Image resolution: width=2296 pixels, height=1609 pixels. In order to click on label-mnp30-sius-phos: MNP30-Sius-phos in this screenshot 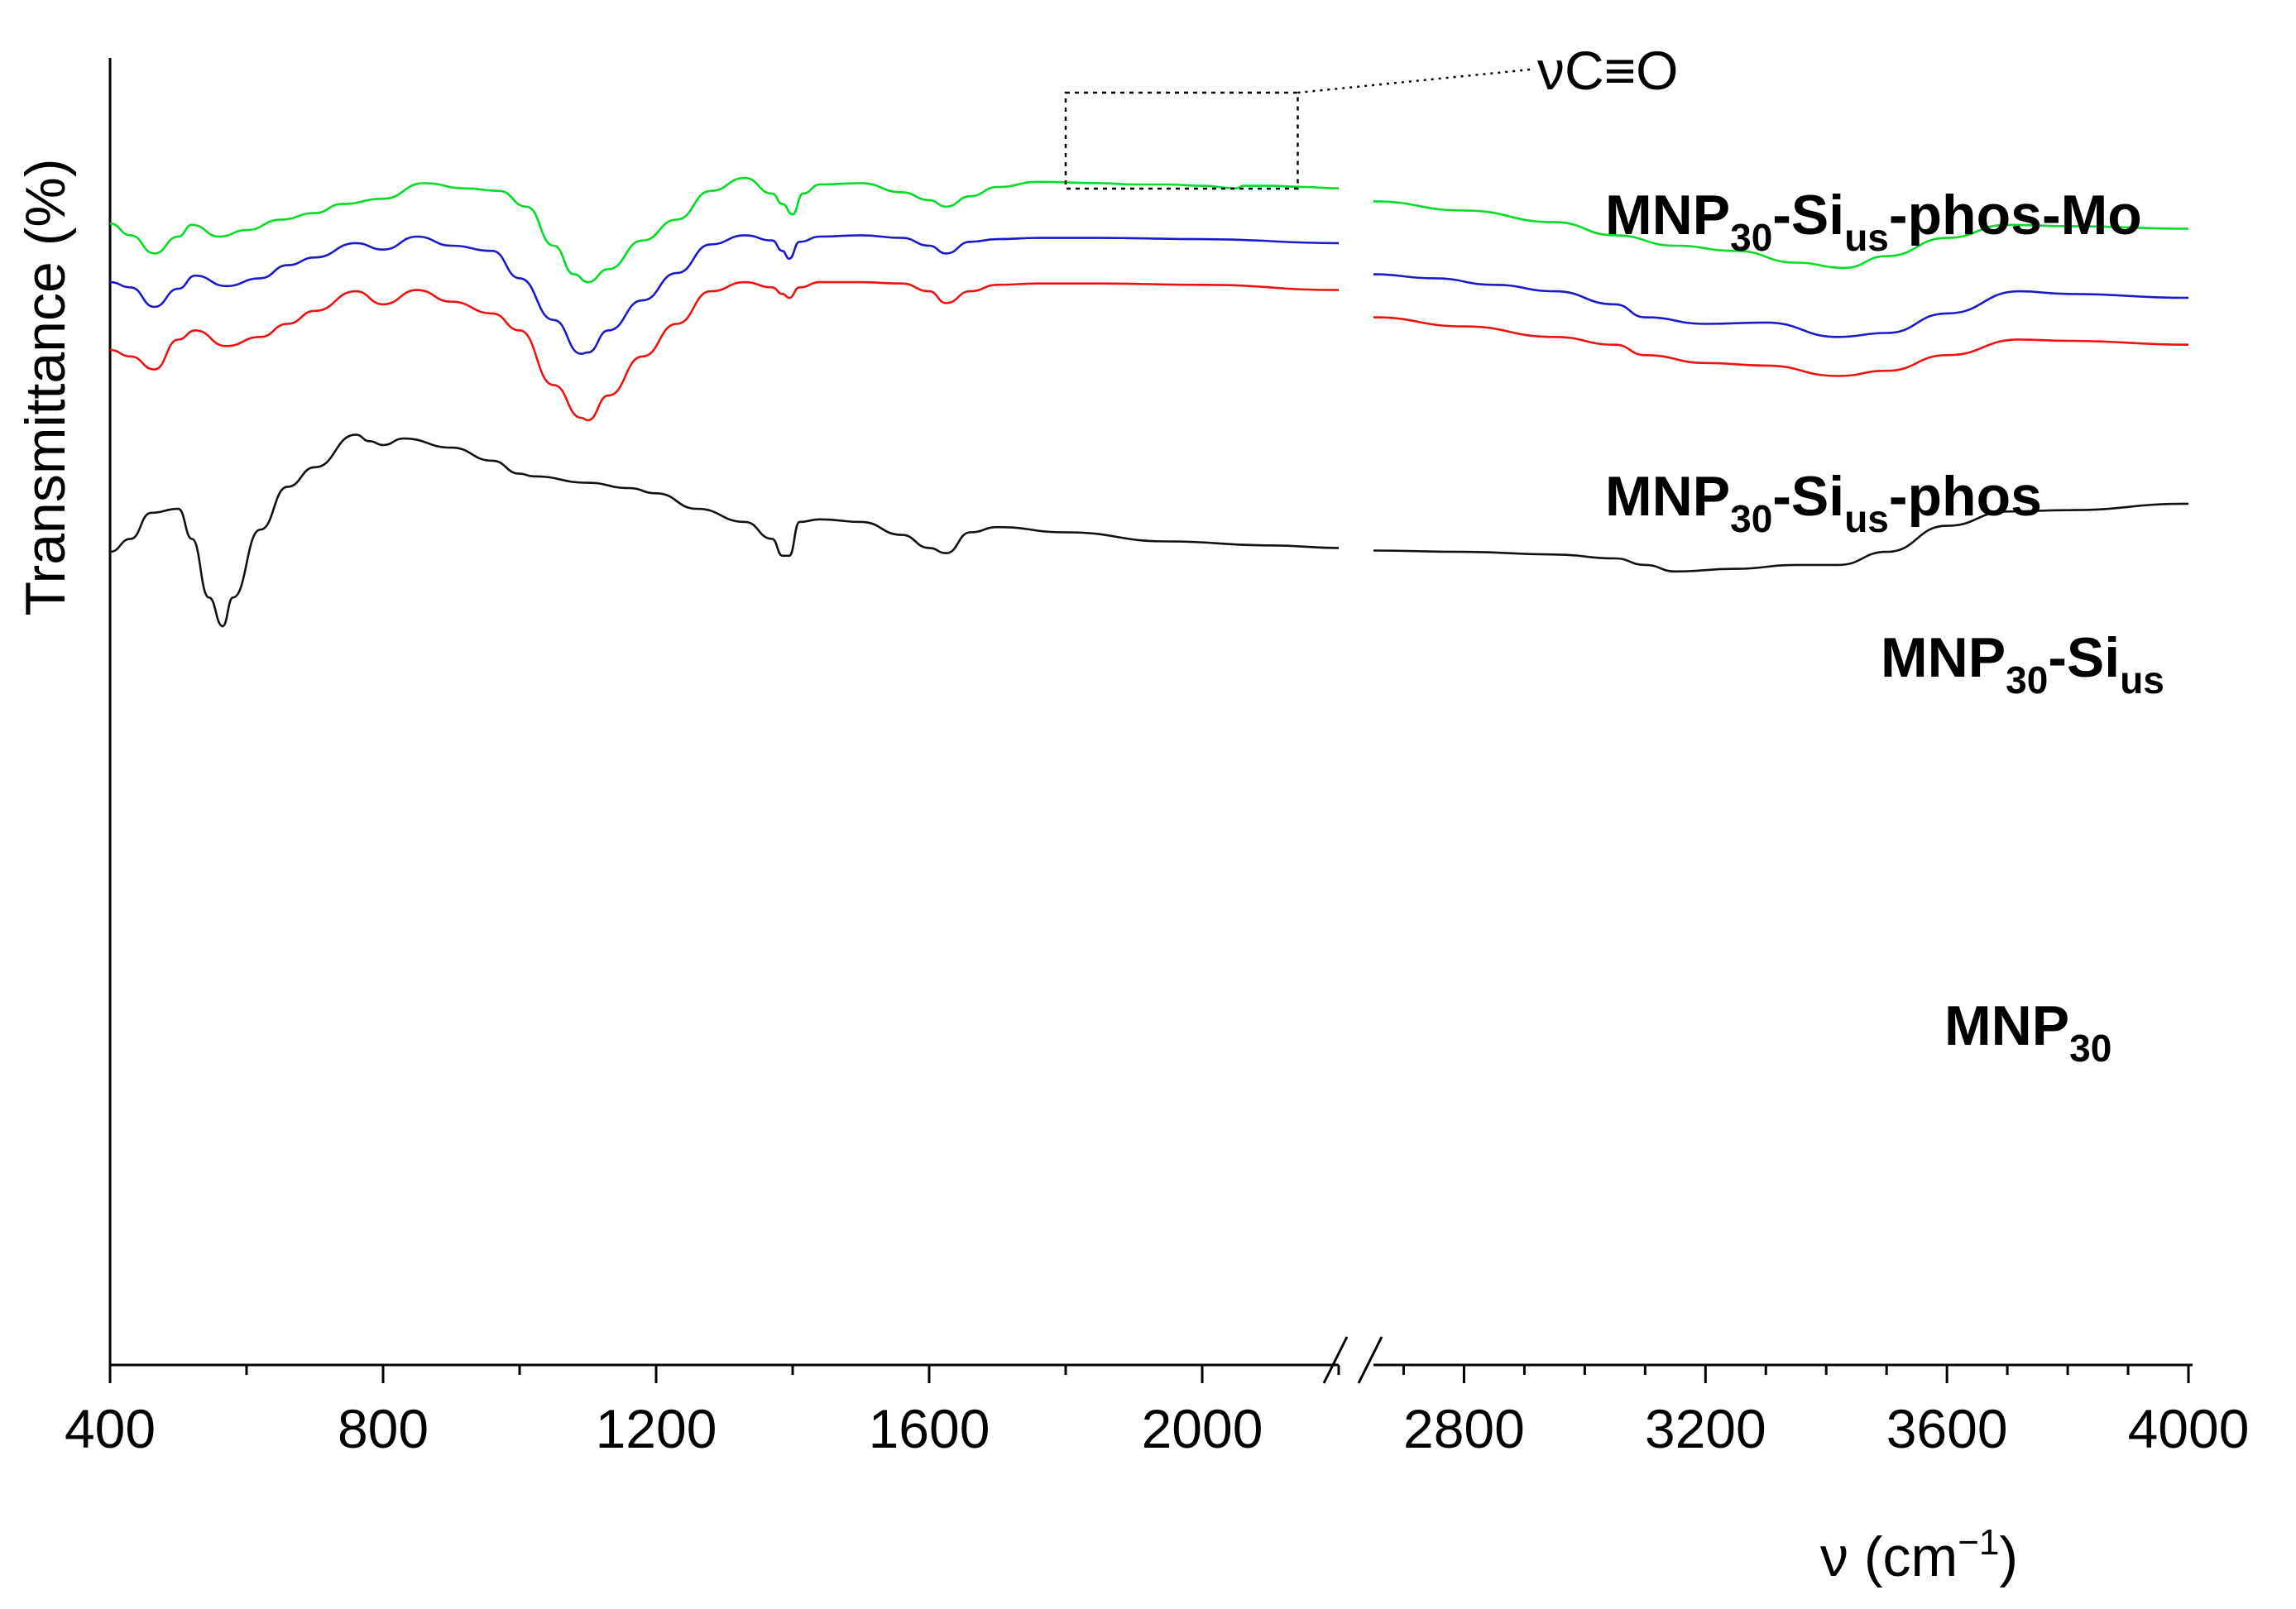, I will do `click(1823, 502)`.